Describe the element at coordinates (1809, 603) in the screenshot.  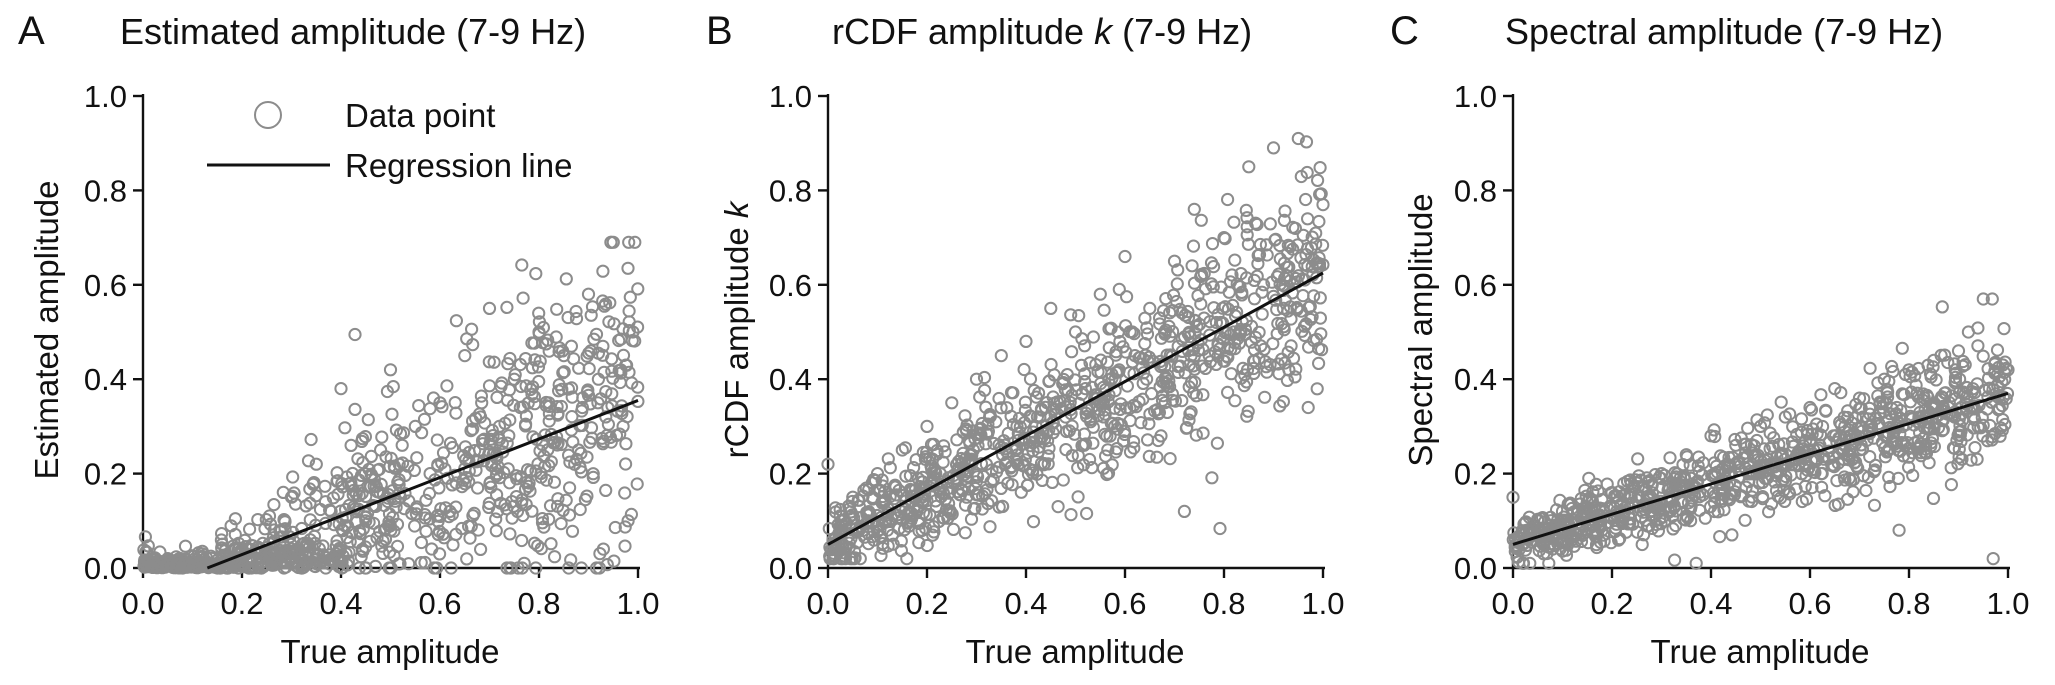
I see `x-tick-label-c: 0.6` at that location.